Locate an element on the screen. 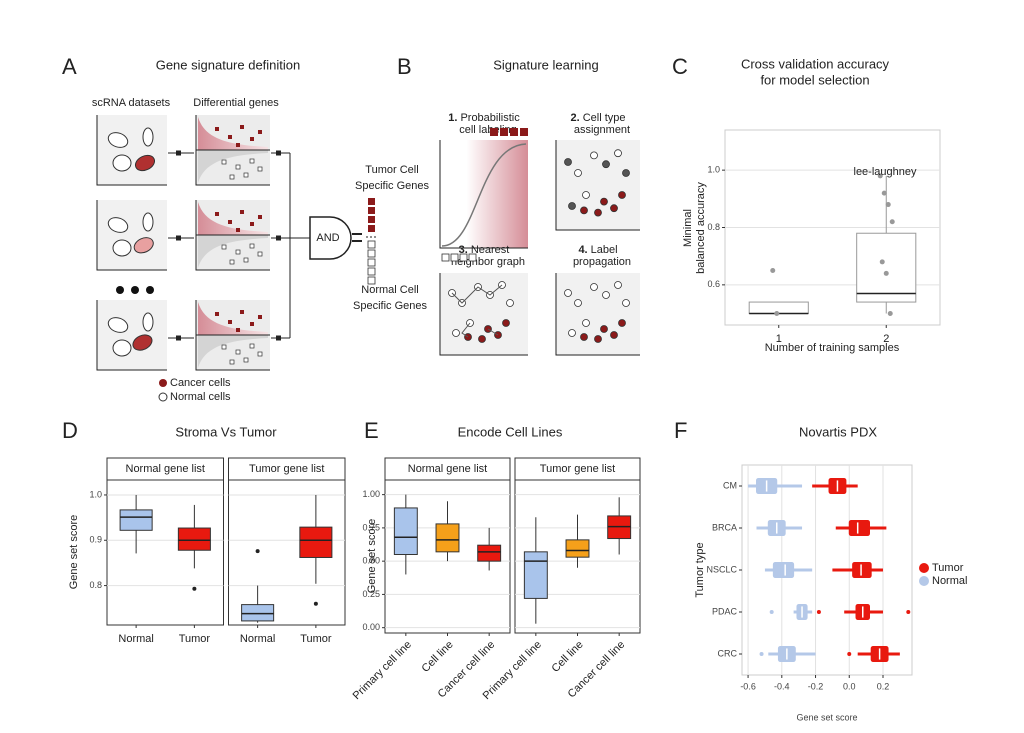 This screenshot has height=733, width=1024. step-label: 2. Cell type is located at coordinates (598, 118).